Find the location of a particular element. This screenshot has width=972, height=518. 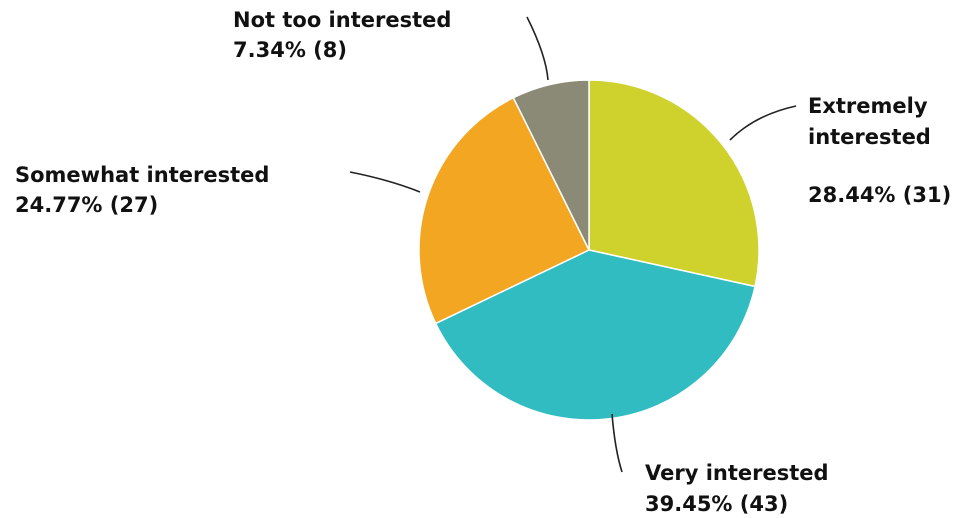

value-very-interested: 39.45% (43) is located at coordinates (716, 504).